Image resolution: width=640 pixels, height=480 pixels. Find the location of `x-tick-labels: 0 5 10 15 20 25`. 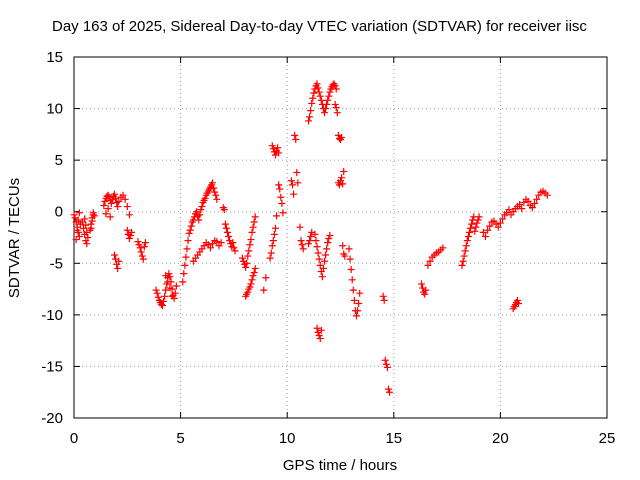

x-tick-labels: 0 5 10 15 20 25 is located at coordinates (343, 438).